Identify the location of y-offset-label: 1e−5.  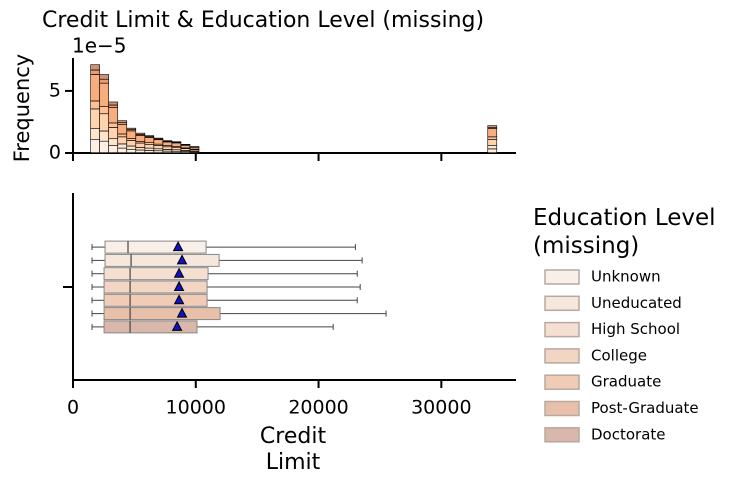
(99, 46).